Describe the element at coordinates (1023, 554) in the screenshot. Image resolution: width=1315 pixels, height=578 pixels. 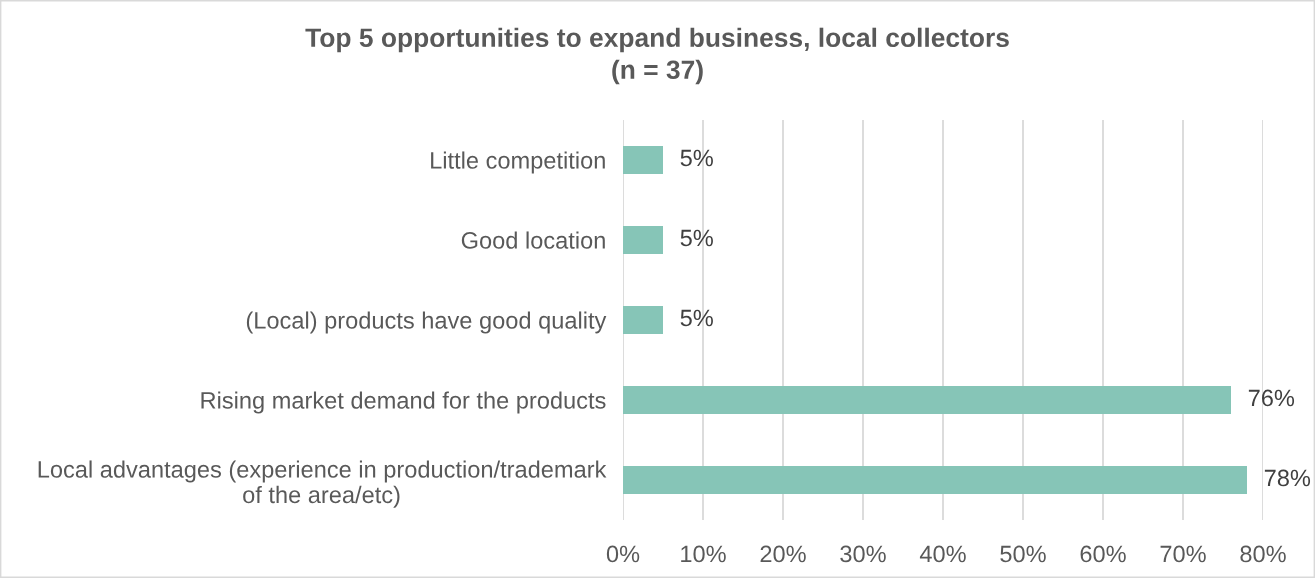
I see `x-tick-label: 50%` at that location.